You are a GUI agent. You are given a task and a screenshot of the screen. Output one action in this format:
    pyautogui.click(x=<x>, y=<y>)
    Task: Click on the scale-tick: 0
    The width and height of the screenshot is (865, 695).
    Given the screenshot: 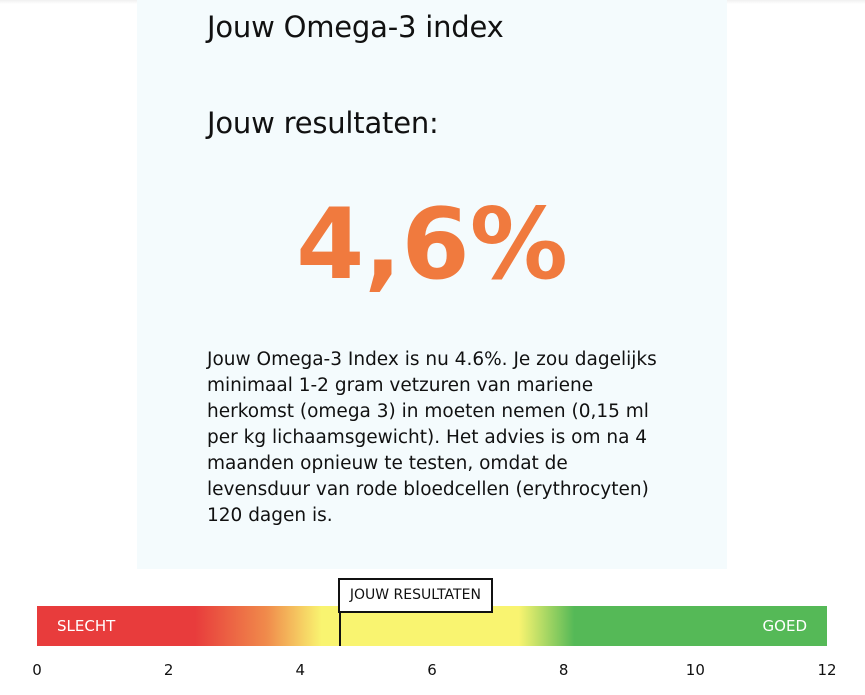 What is the action you would take?
    pyautogui.click(x=37, y=670)
    